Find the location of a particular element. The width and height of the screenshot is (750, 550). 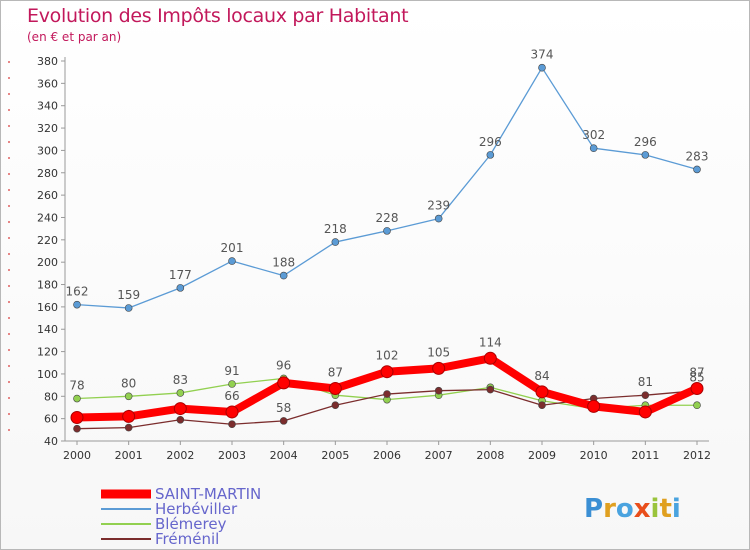

legend-label: SAINT-MARTIN is located at coordinates (208, 494).